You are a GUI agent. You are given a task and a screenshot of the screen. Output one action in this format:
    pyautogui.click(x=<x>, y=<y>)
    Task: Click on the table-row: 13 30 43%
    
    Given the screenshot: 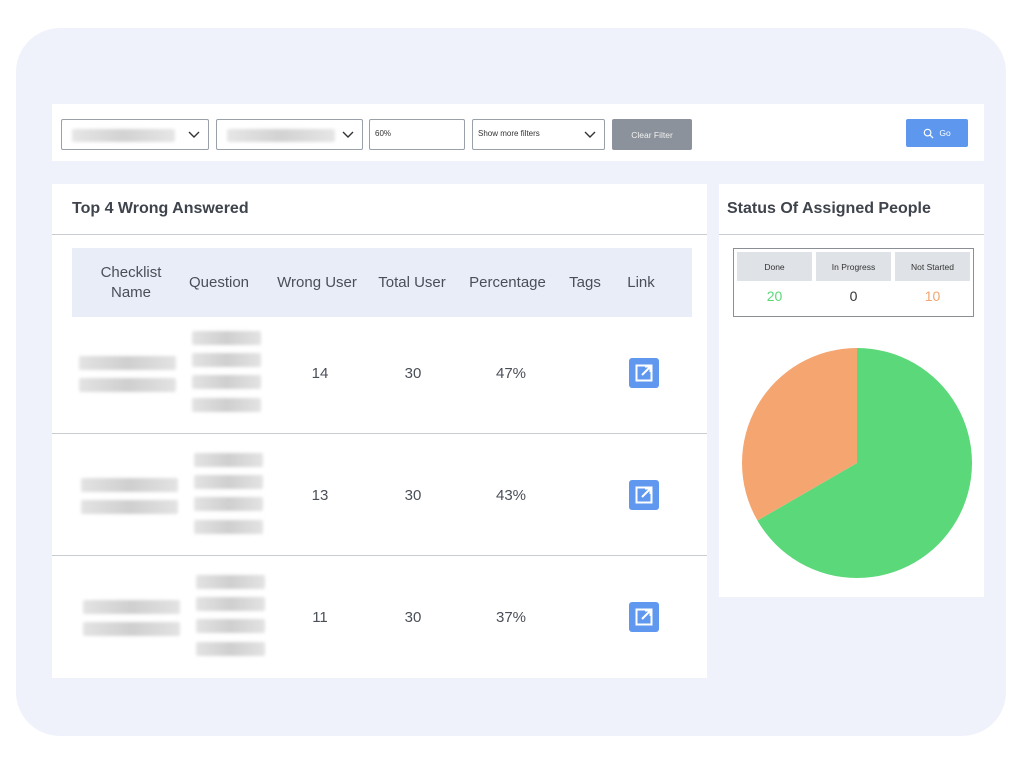 What is the action you would take?
    pyautogui.click(x=379, y=495)
    